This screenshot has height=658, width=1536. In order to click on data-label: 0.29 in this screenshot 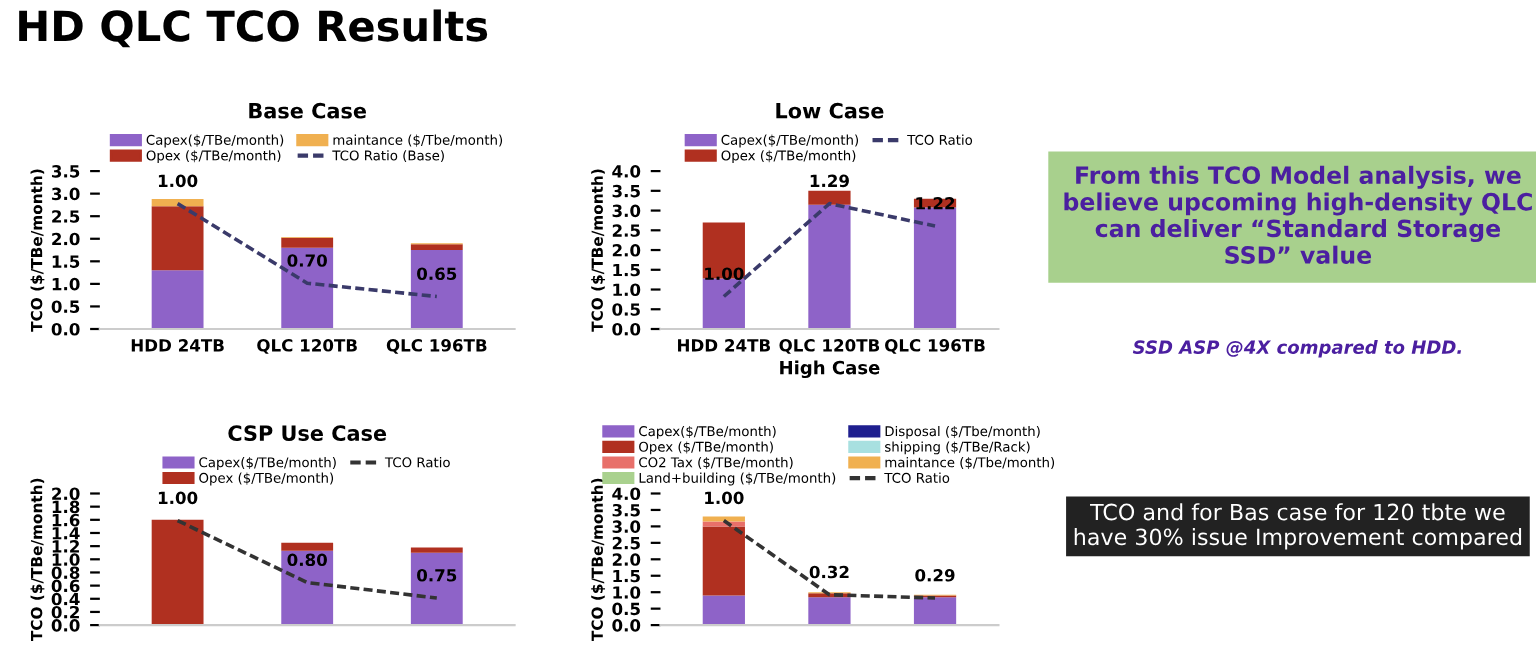, I will do `click(935, 575)`.